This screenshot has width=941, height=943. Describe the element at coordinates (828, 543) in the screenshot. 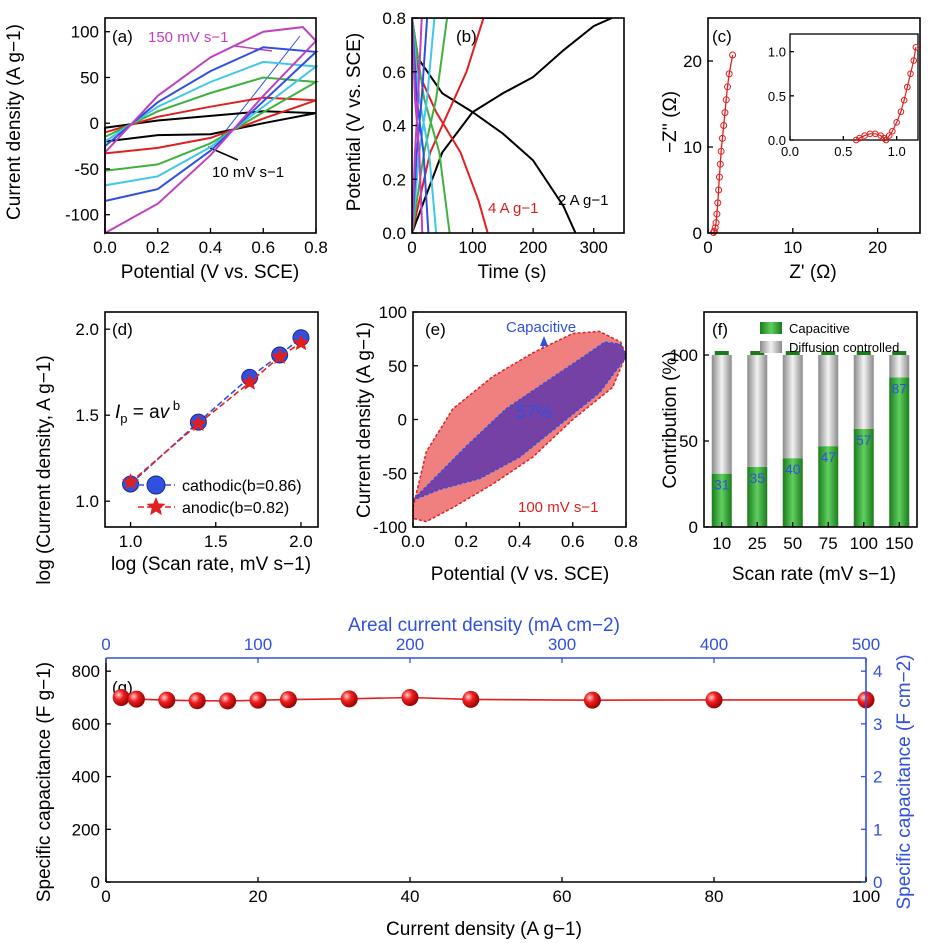

I see `x-tick-label: 75` at that location.